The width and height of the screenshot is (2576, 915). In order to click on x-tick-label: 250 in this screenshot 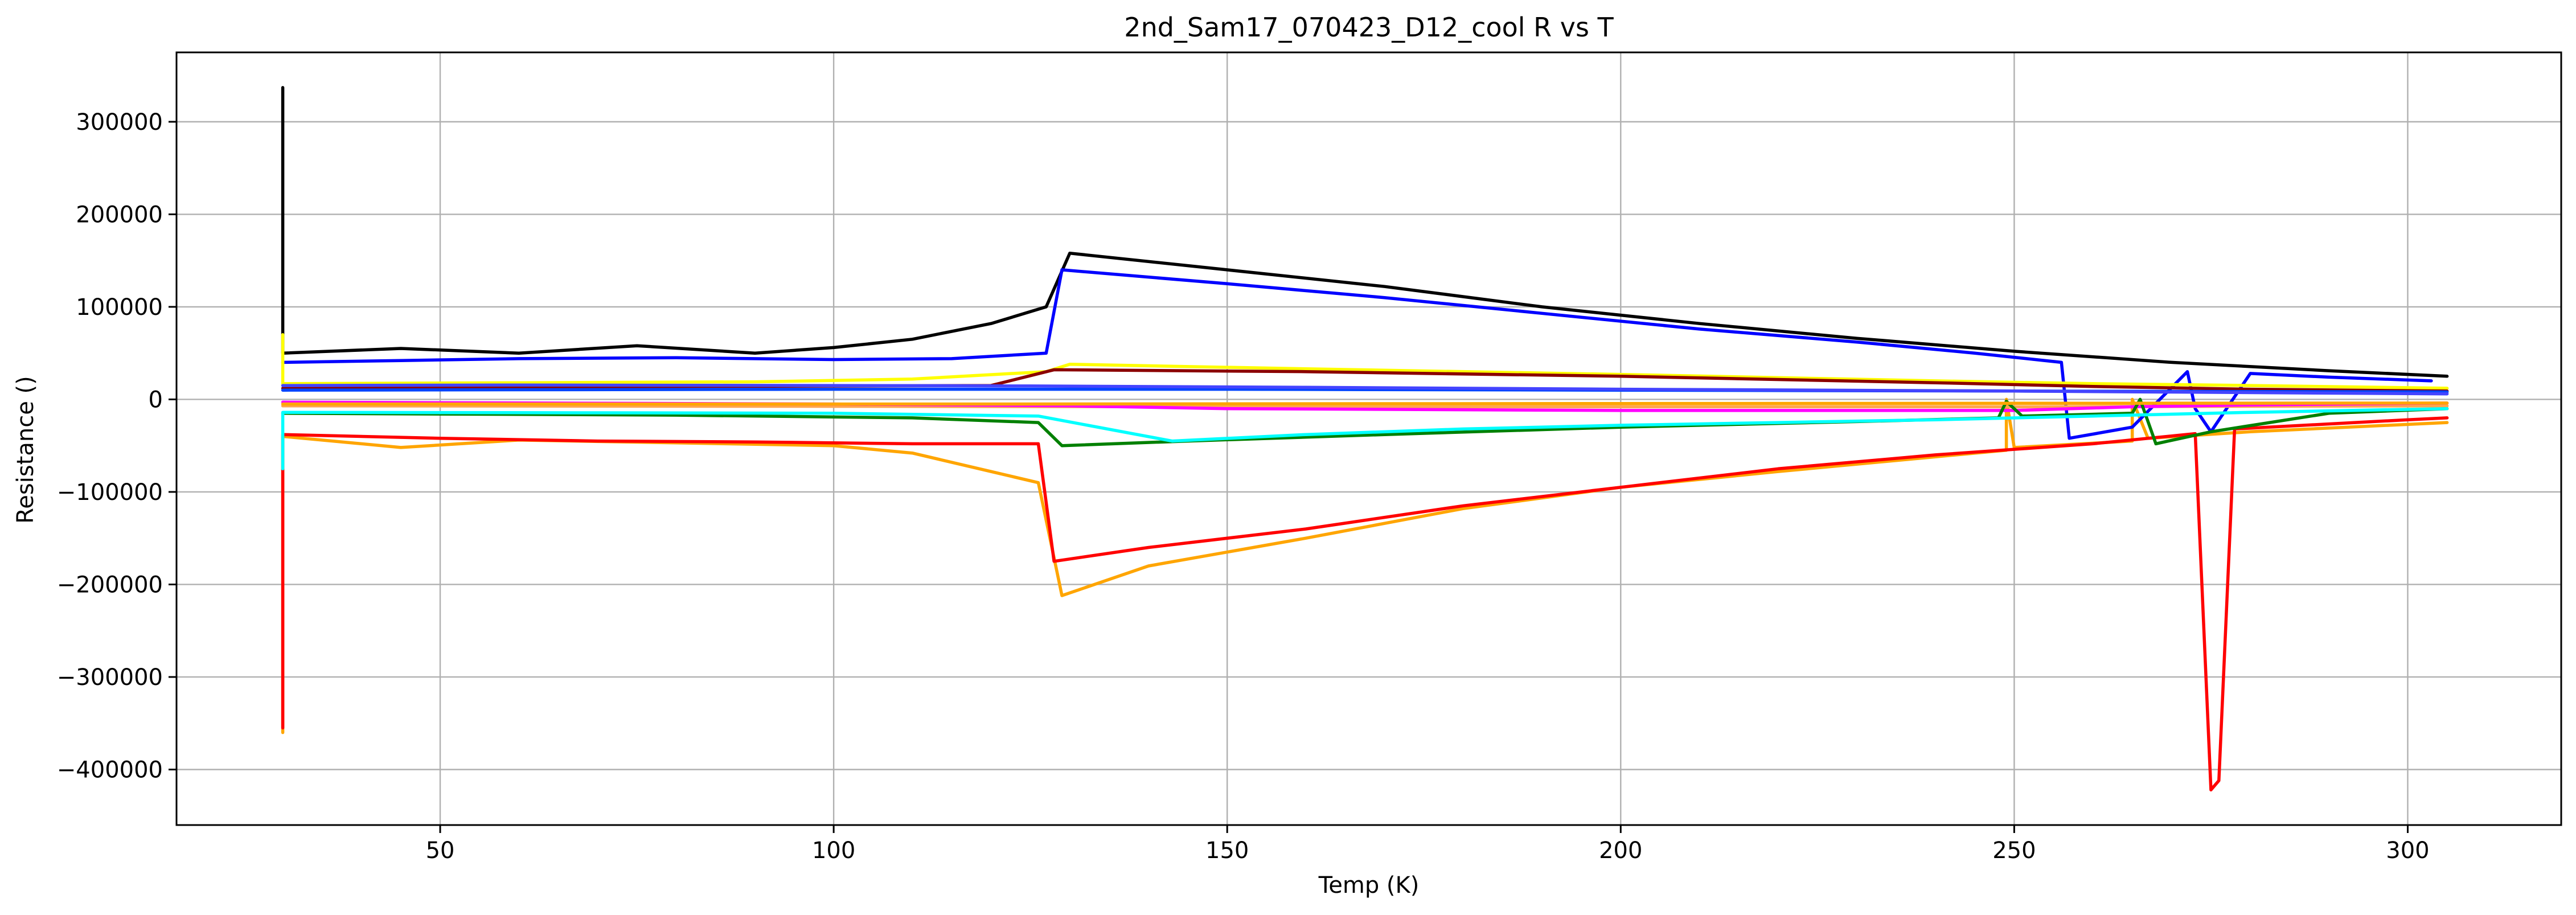, I will do `click(2014, 851)`.